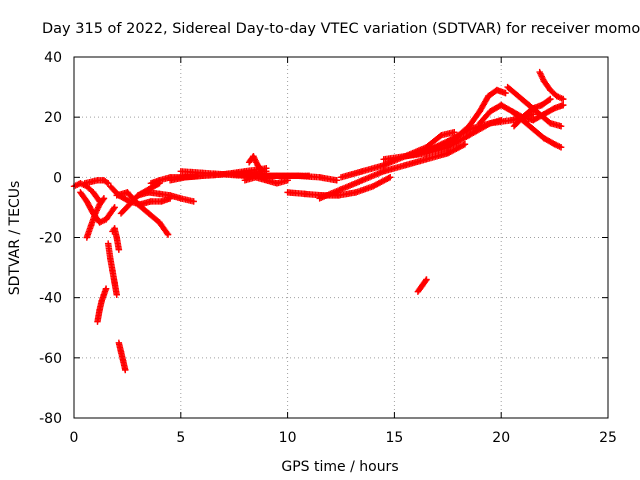 The height and width of the screenshot is (480, 640). I want to click on y-tick-label: 20, so click(53, 118).